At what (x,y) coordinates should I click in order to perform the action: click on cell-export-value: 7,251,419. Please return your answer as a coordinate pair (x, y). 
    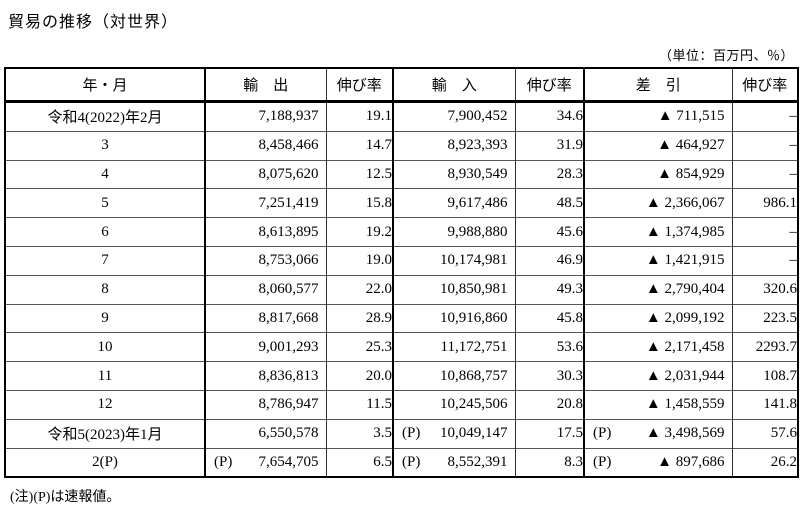
    Looking at the image, I should click on (288, 202).